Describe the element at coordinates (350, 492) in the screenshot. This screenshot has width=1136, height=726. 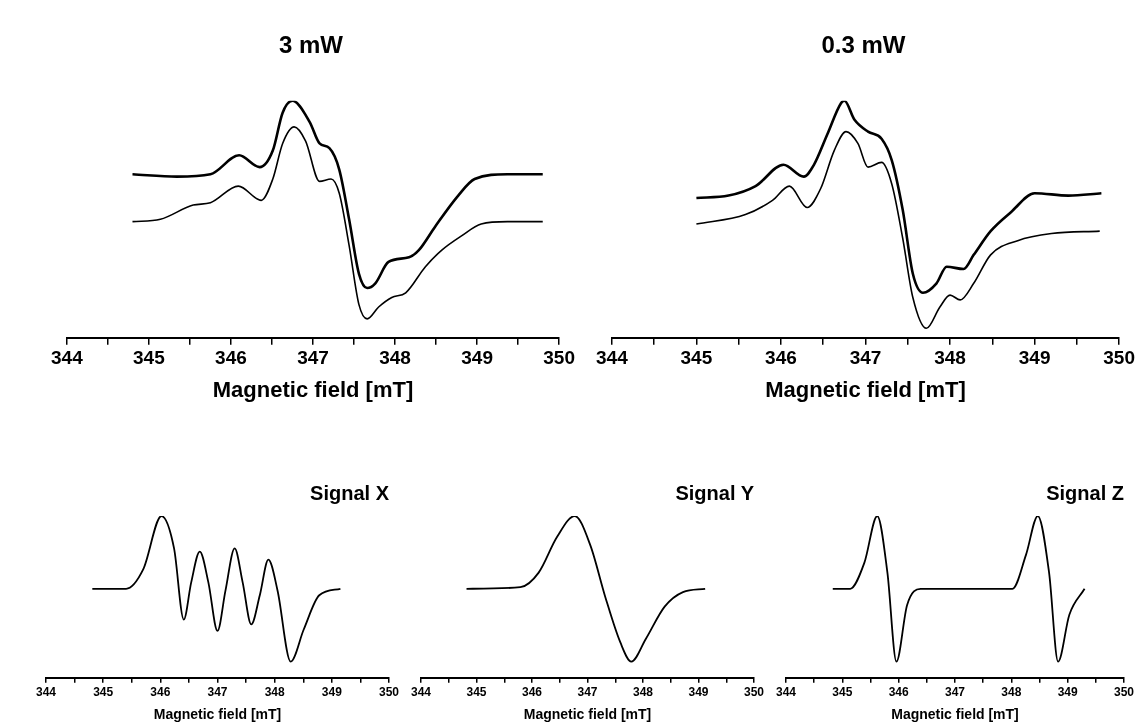
I see `chart-title: Signal X` at that location.